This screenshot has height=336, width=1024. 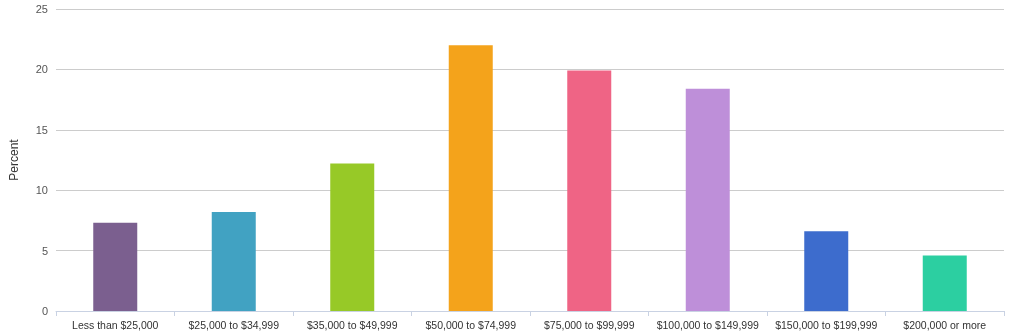 What do you see at coordinates (352, 324) in the screenshot?
I see `x-tick-label: $35,000 to $49,999` at bounding box center [352, 324].